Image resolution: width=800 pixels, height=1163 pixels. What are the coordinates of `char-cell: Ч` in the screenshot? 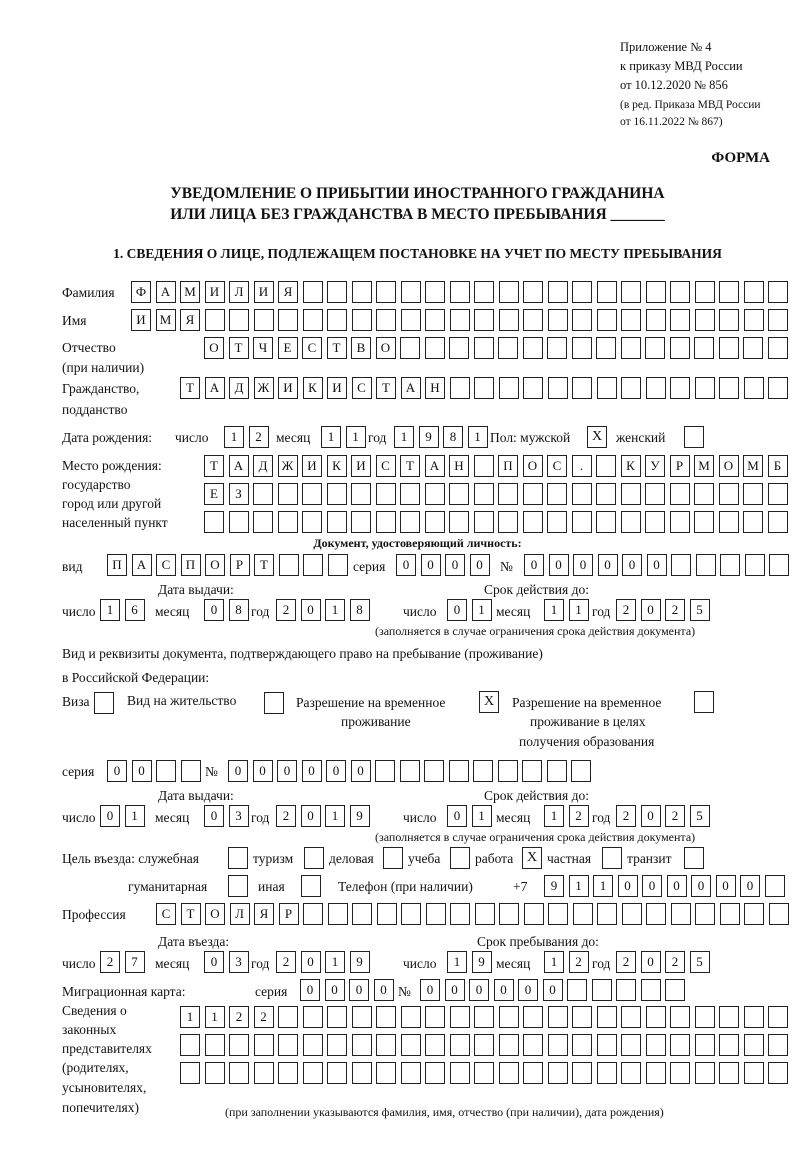 It's located at (263, 348).